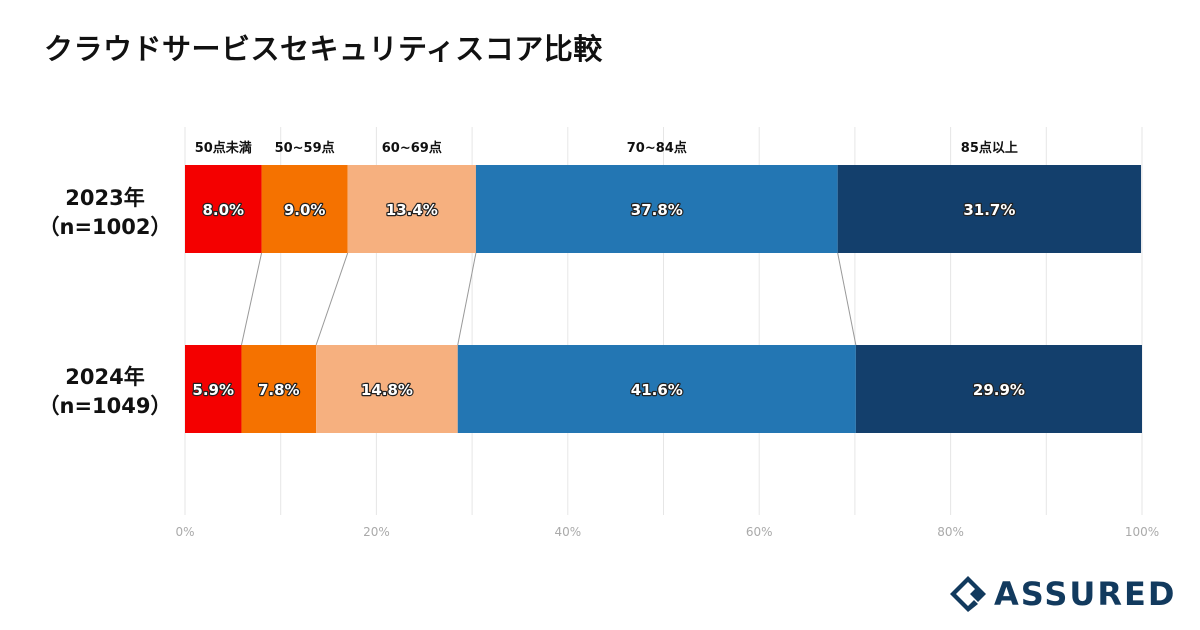 This screenshot has width=1200, height=630. I want to click on x-tick-label: 100%, so click(1142, 532).